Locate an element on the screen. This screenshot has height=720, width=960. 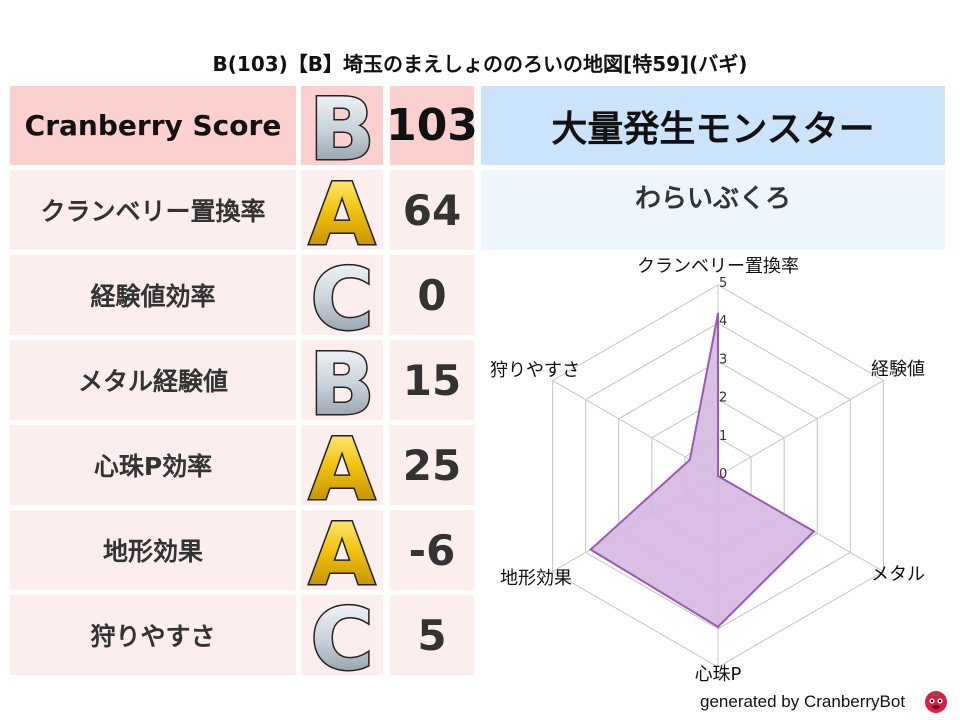
score-header-label: Cranberry Score is located at coordinates (153, 125).